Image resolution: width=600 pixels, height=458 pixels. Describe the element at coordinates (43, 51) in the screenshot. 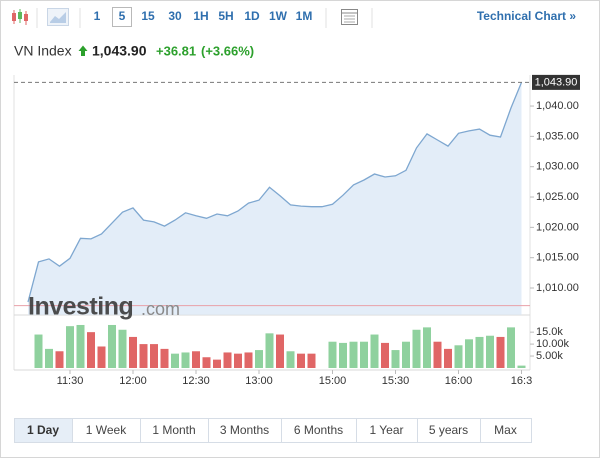

I see `index-name: VN Index` at that location.